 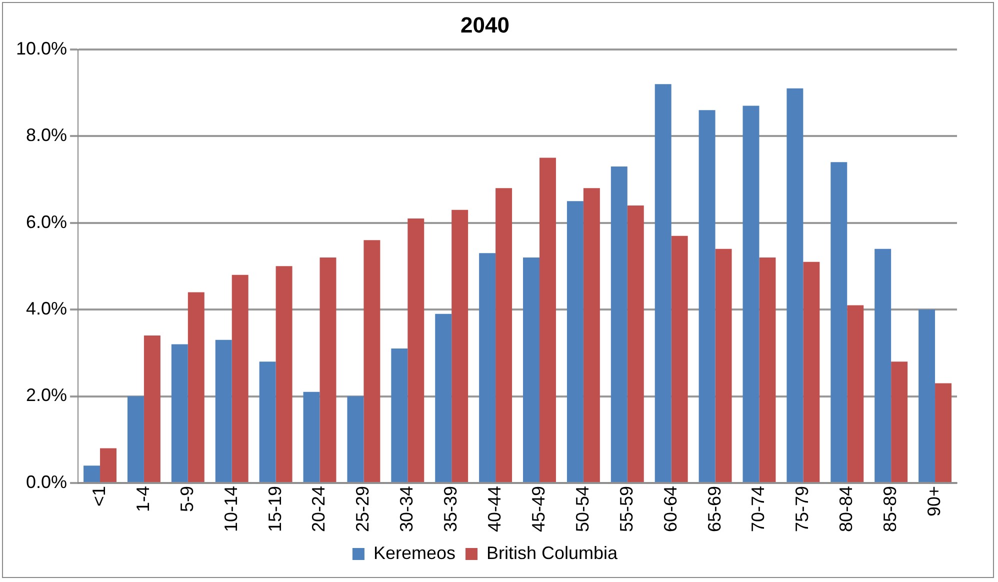 What do you see at coordinates (934, 501) in the screenshot?
I see `x-tick-label: 90+` at bounding box center [934, 501].